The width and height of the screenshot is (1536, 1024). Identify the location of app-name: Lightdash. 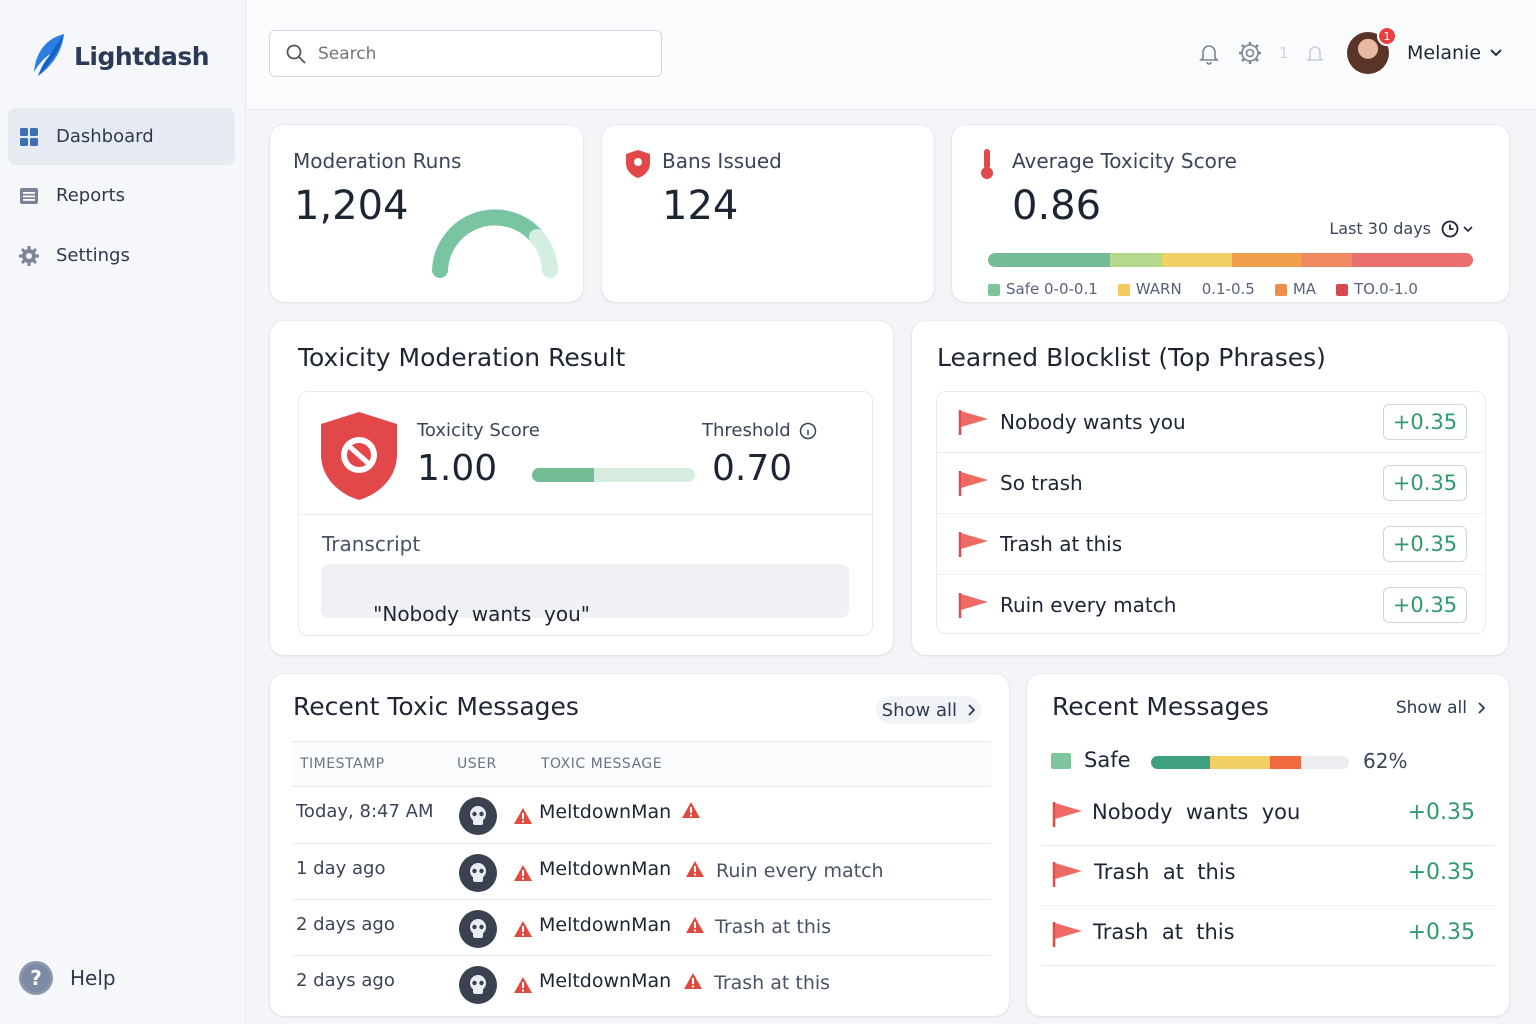
(142, 56).